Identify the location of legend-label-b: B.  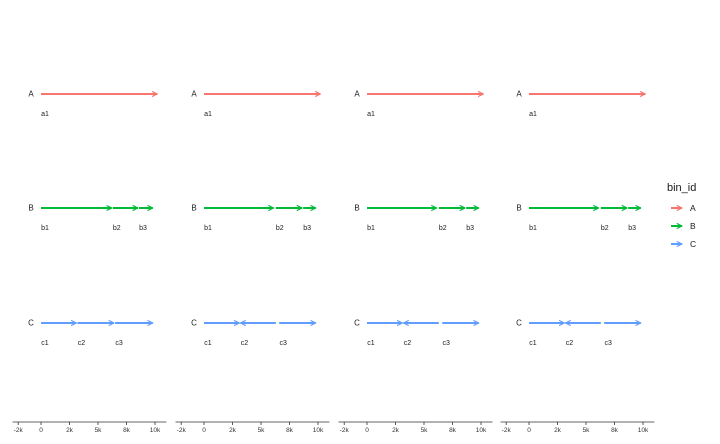
(693, 226).